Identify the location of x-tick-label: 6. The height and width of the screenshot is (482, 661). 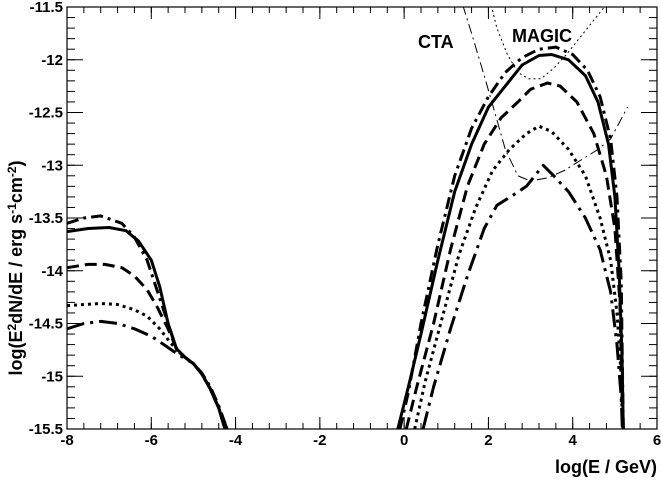
(657, 440).